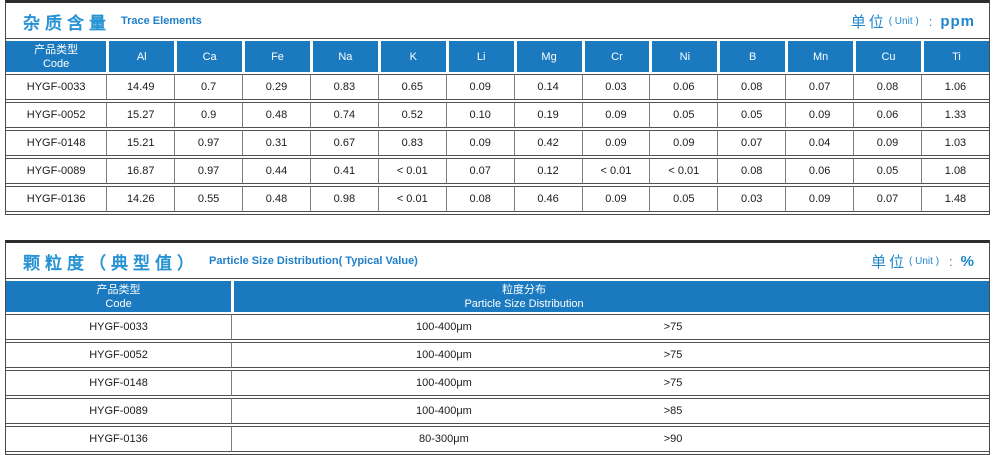 The width and height of the screenshot is (1000, 455). I want to click on element-value-cell: 0.67, so click(343, 143).